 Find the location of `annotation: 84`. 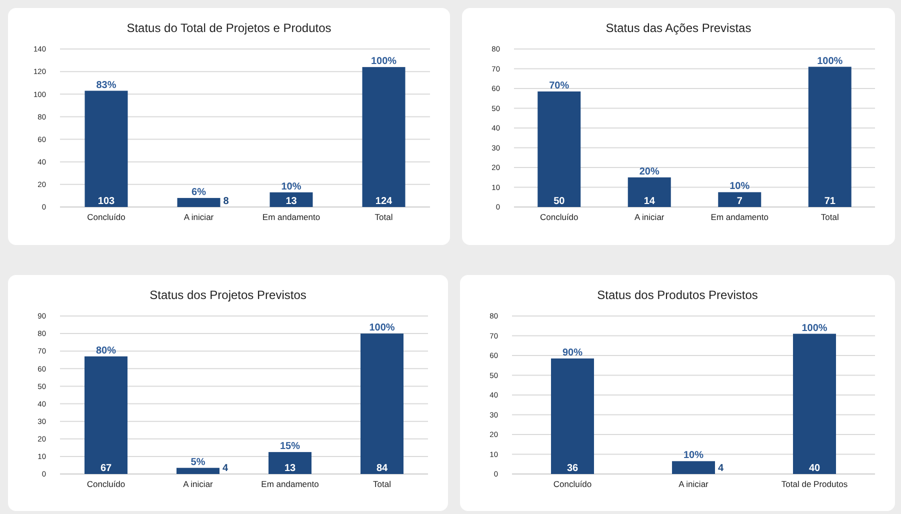

annotation: 84 is located at coordinates (382, 468).